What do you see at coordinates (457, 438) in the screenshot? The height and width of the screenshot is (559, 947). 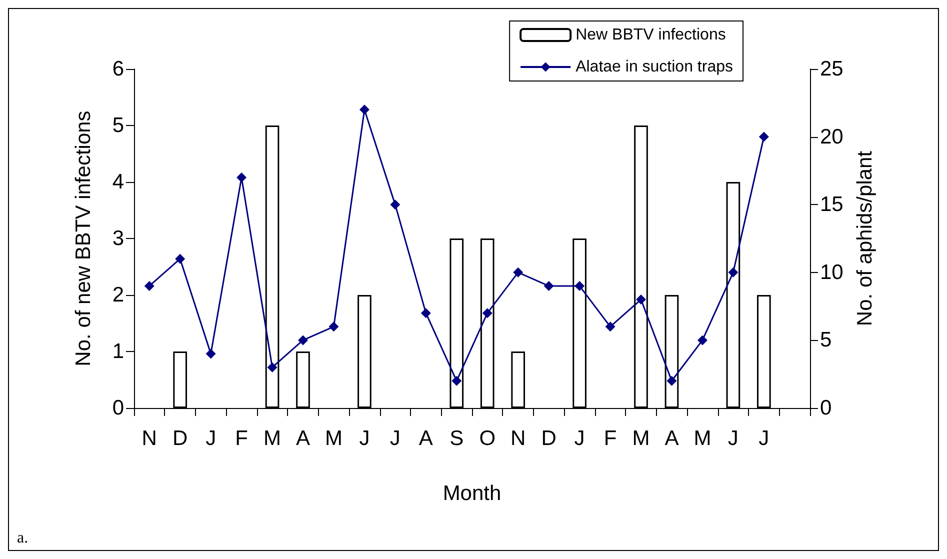 I see `x-tick-label: S` at bounding box center [457, 438].